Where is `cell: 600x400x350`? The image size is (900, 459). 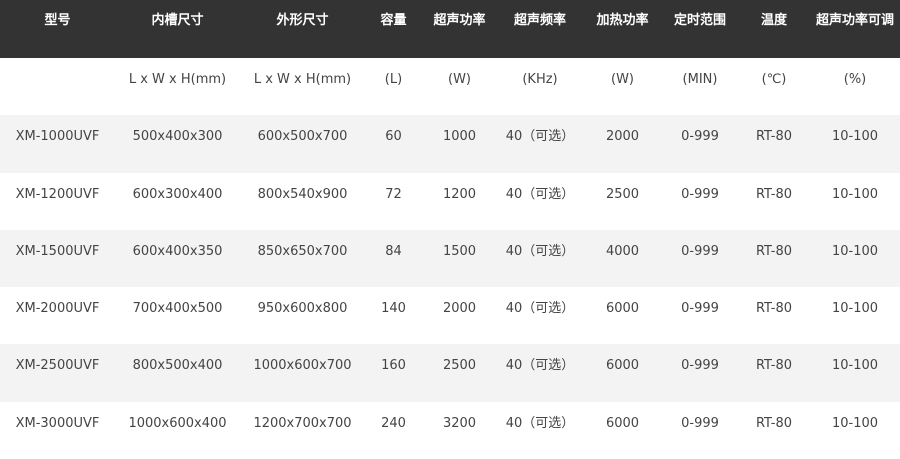
cell: 600x400x350 is located at coordinates (177, 251).